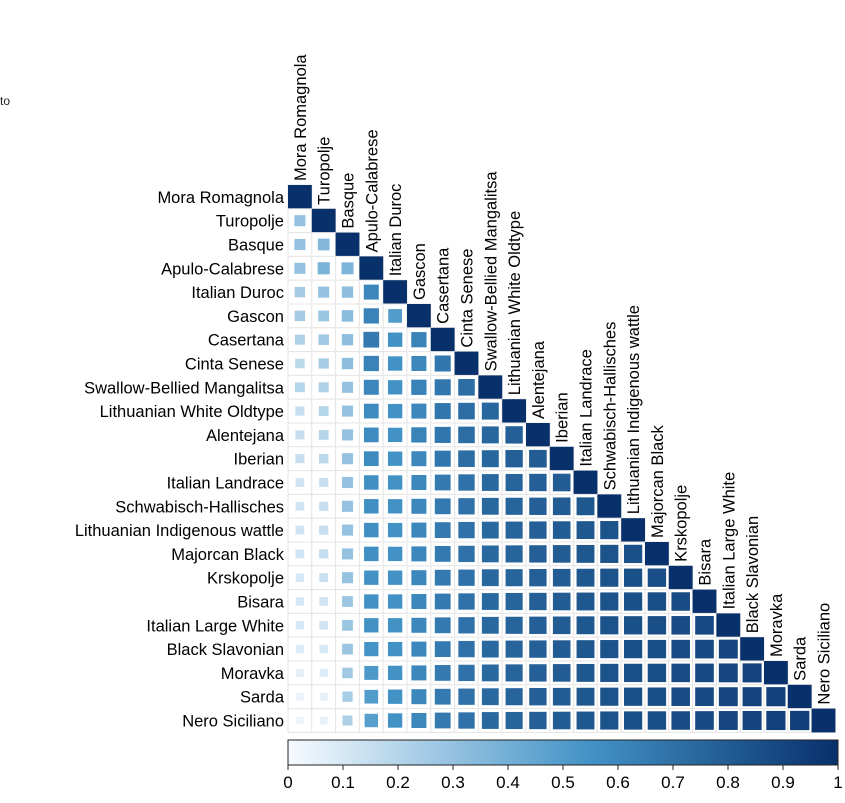  What do you see at coordinates (396, 230) in the screenshot?
I see `column-label: Italian Duroc` at bounding box center [396, 230].